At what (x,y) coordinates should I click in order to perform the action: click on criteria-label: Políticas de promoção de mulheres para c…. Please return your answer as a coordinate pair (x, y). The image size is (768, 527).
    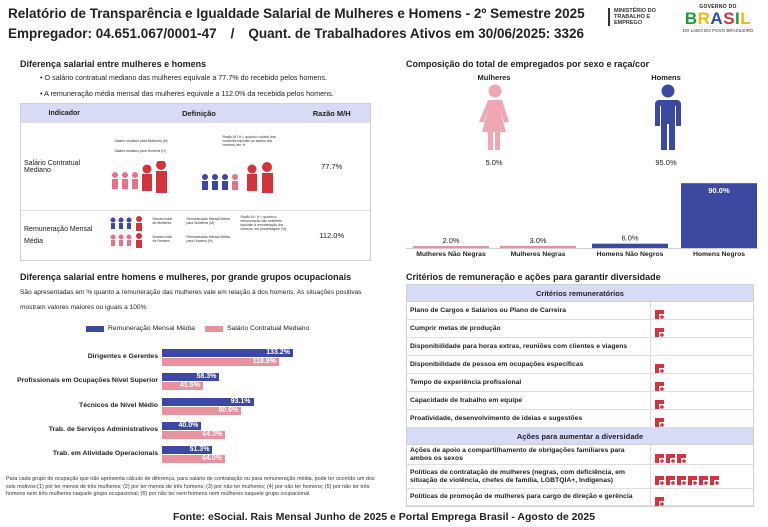
    Looking at the image, I should click on (529, 497).